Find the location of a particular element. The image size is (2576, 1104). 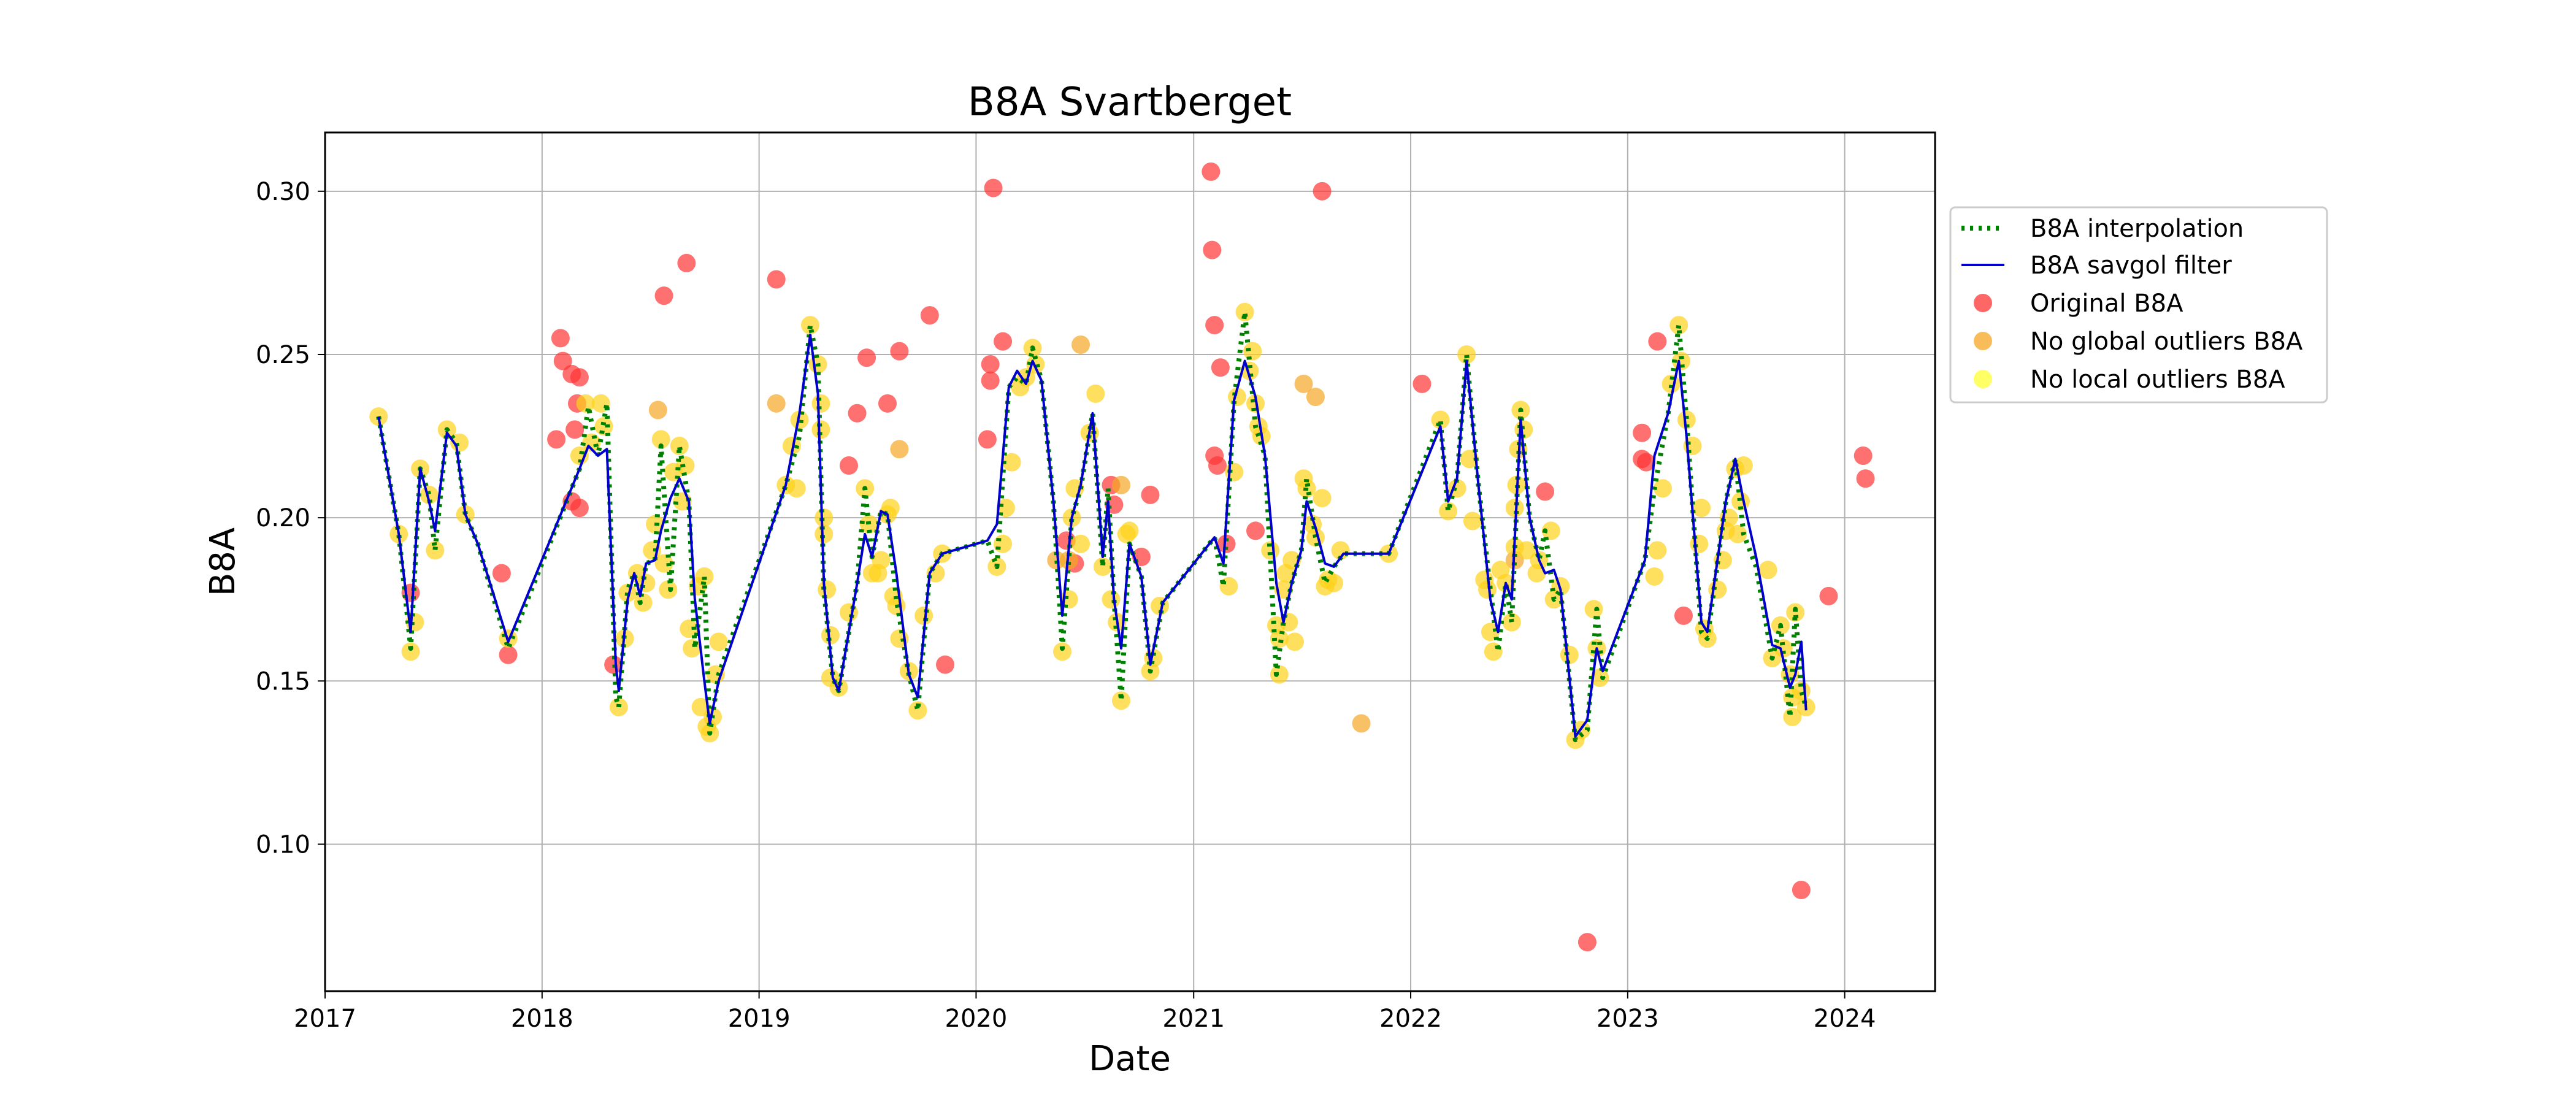

legend-global-label: No global outliers B8A is located at coordinates (2166, 342).